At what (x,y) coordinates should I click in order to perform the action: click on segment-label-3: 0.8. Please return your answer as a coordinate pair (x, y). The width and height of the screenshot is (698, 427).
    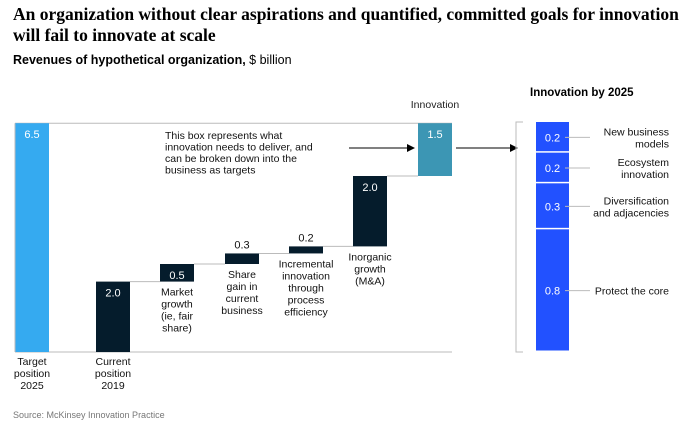
    Looking at the image, I should click on (552, 292).